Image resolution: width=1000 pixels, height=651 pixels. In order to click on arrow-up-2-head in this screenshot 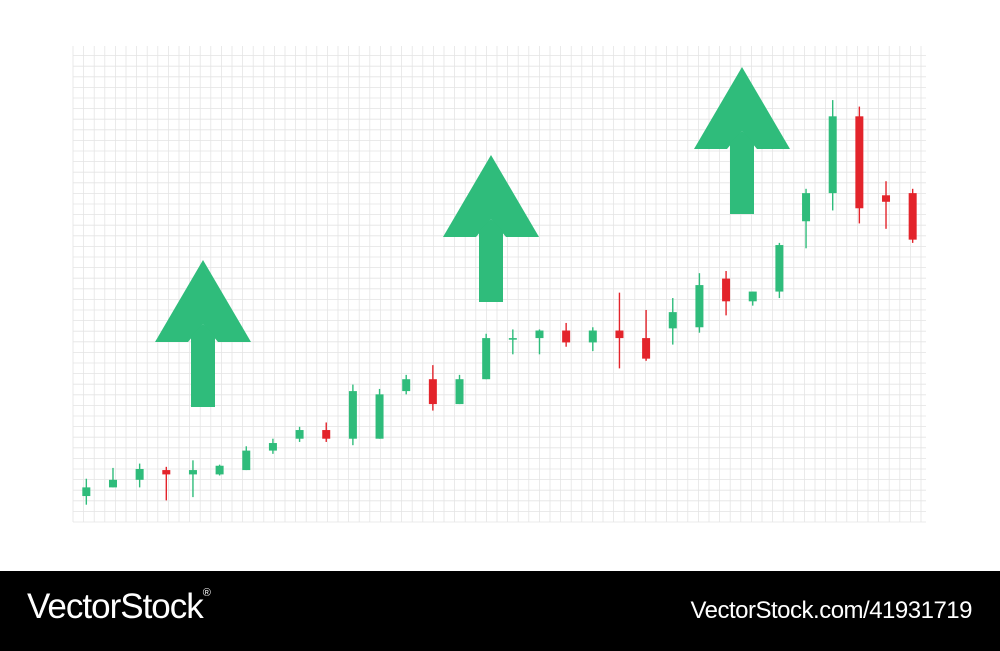, I will do `click(491, 196)`.